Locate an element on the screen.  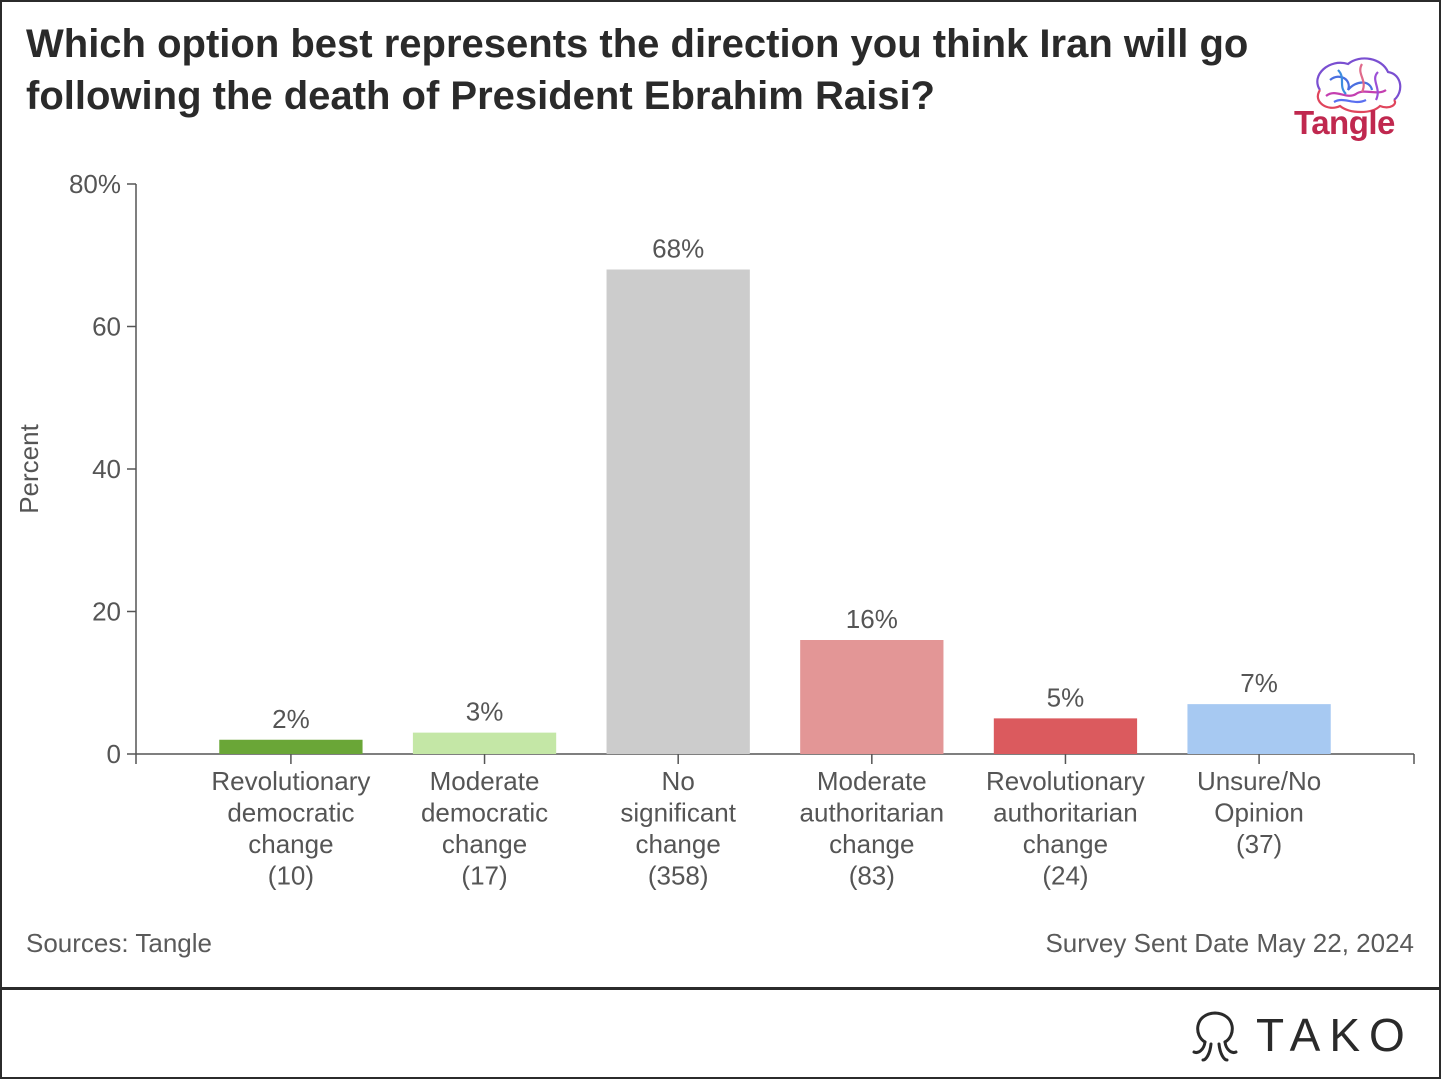
x-tick-label: Revolutionary authoritarian change (24) is located at coordinates (1065, 828).